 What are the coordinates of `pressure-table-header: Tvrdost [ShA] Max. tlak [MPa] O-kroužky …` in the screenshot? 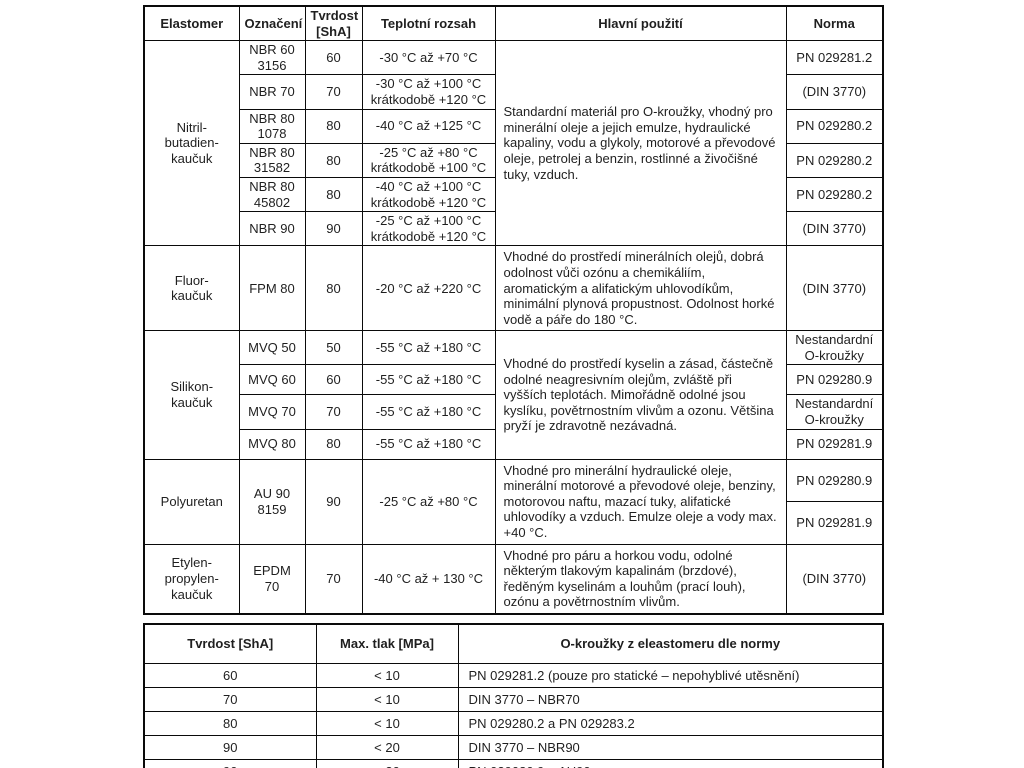 It's located at (513, 643).